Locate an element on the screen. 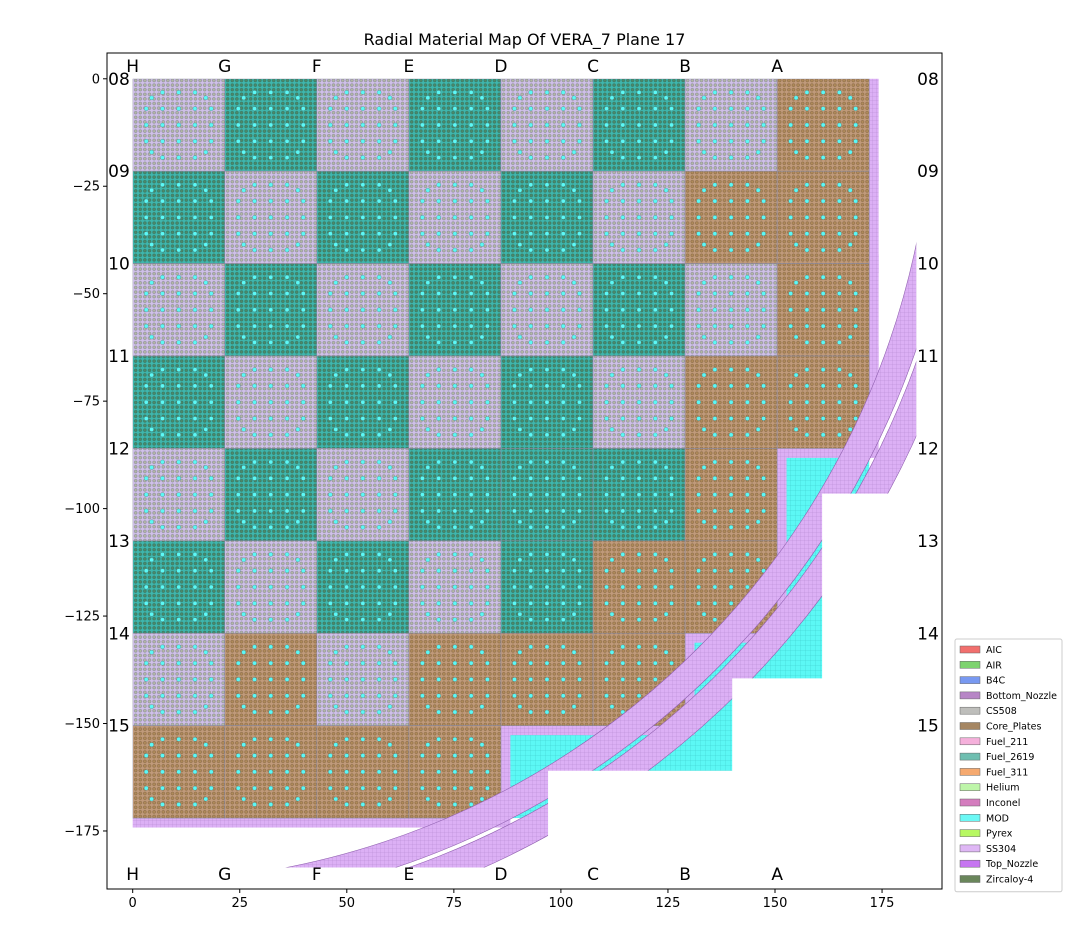 This screenshot has height=943, width=1070. column-label-top: G is located at coordinates (224, 67).